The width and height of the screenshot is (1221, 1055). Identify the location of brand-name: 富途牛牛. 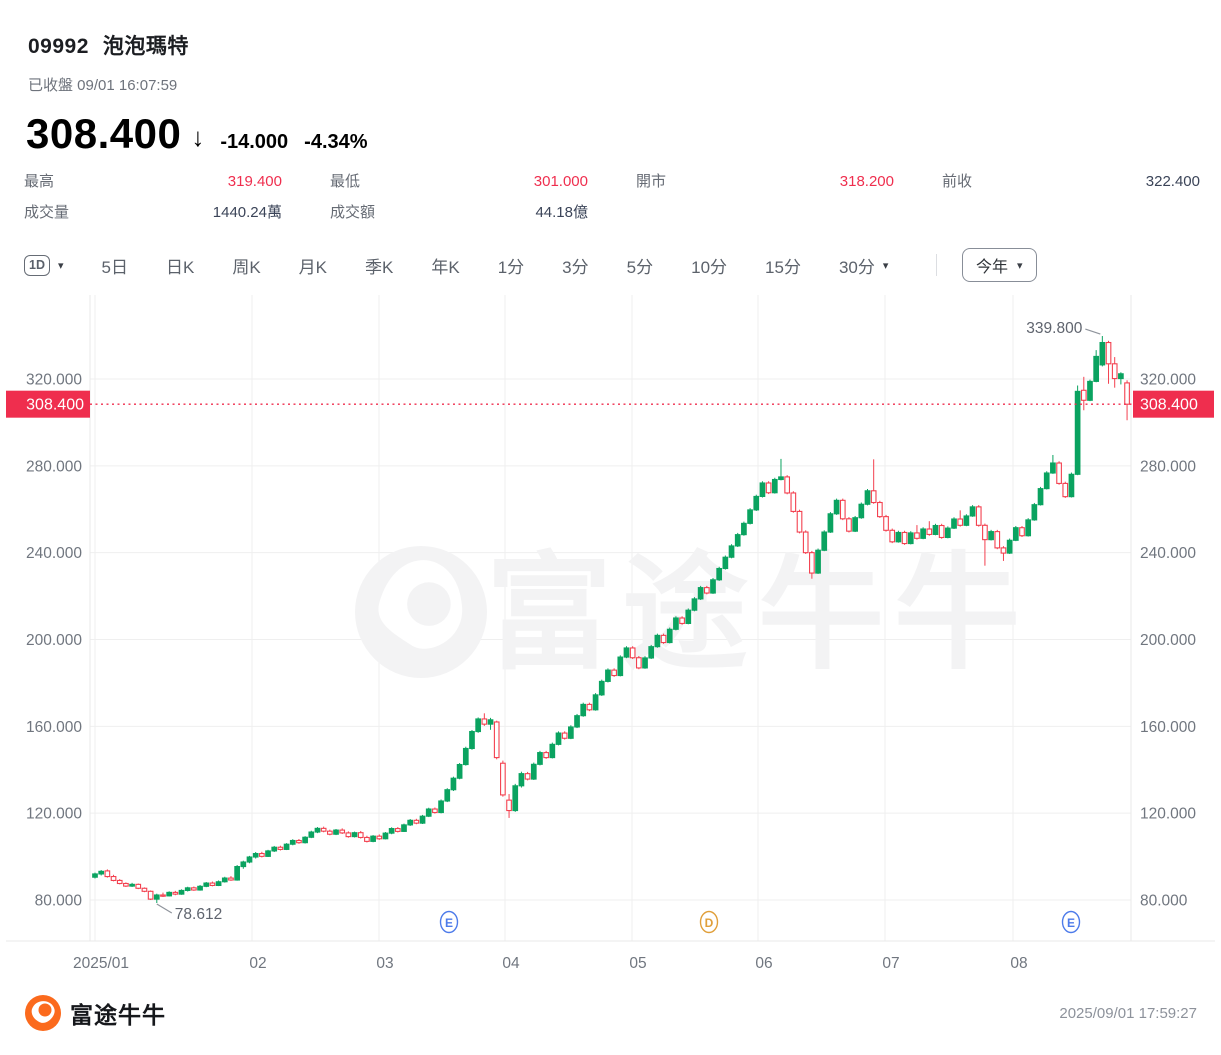
(118, 1015).